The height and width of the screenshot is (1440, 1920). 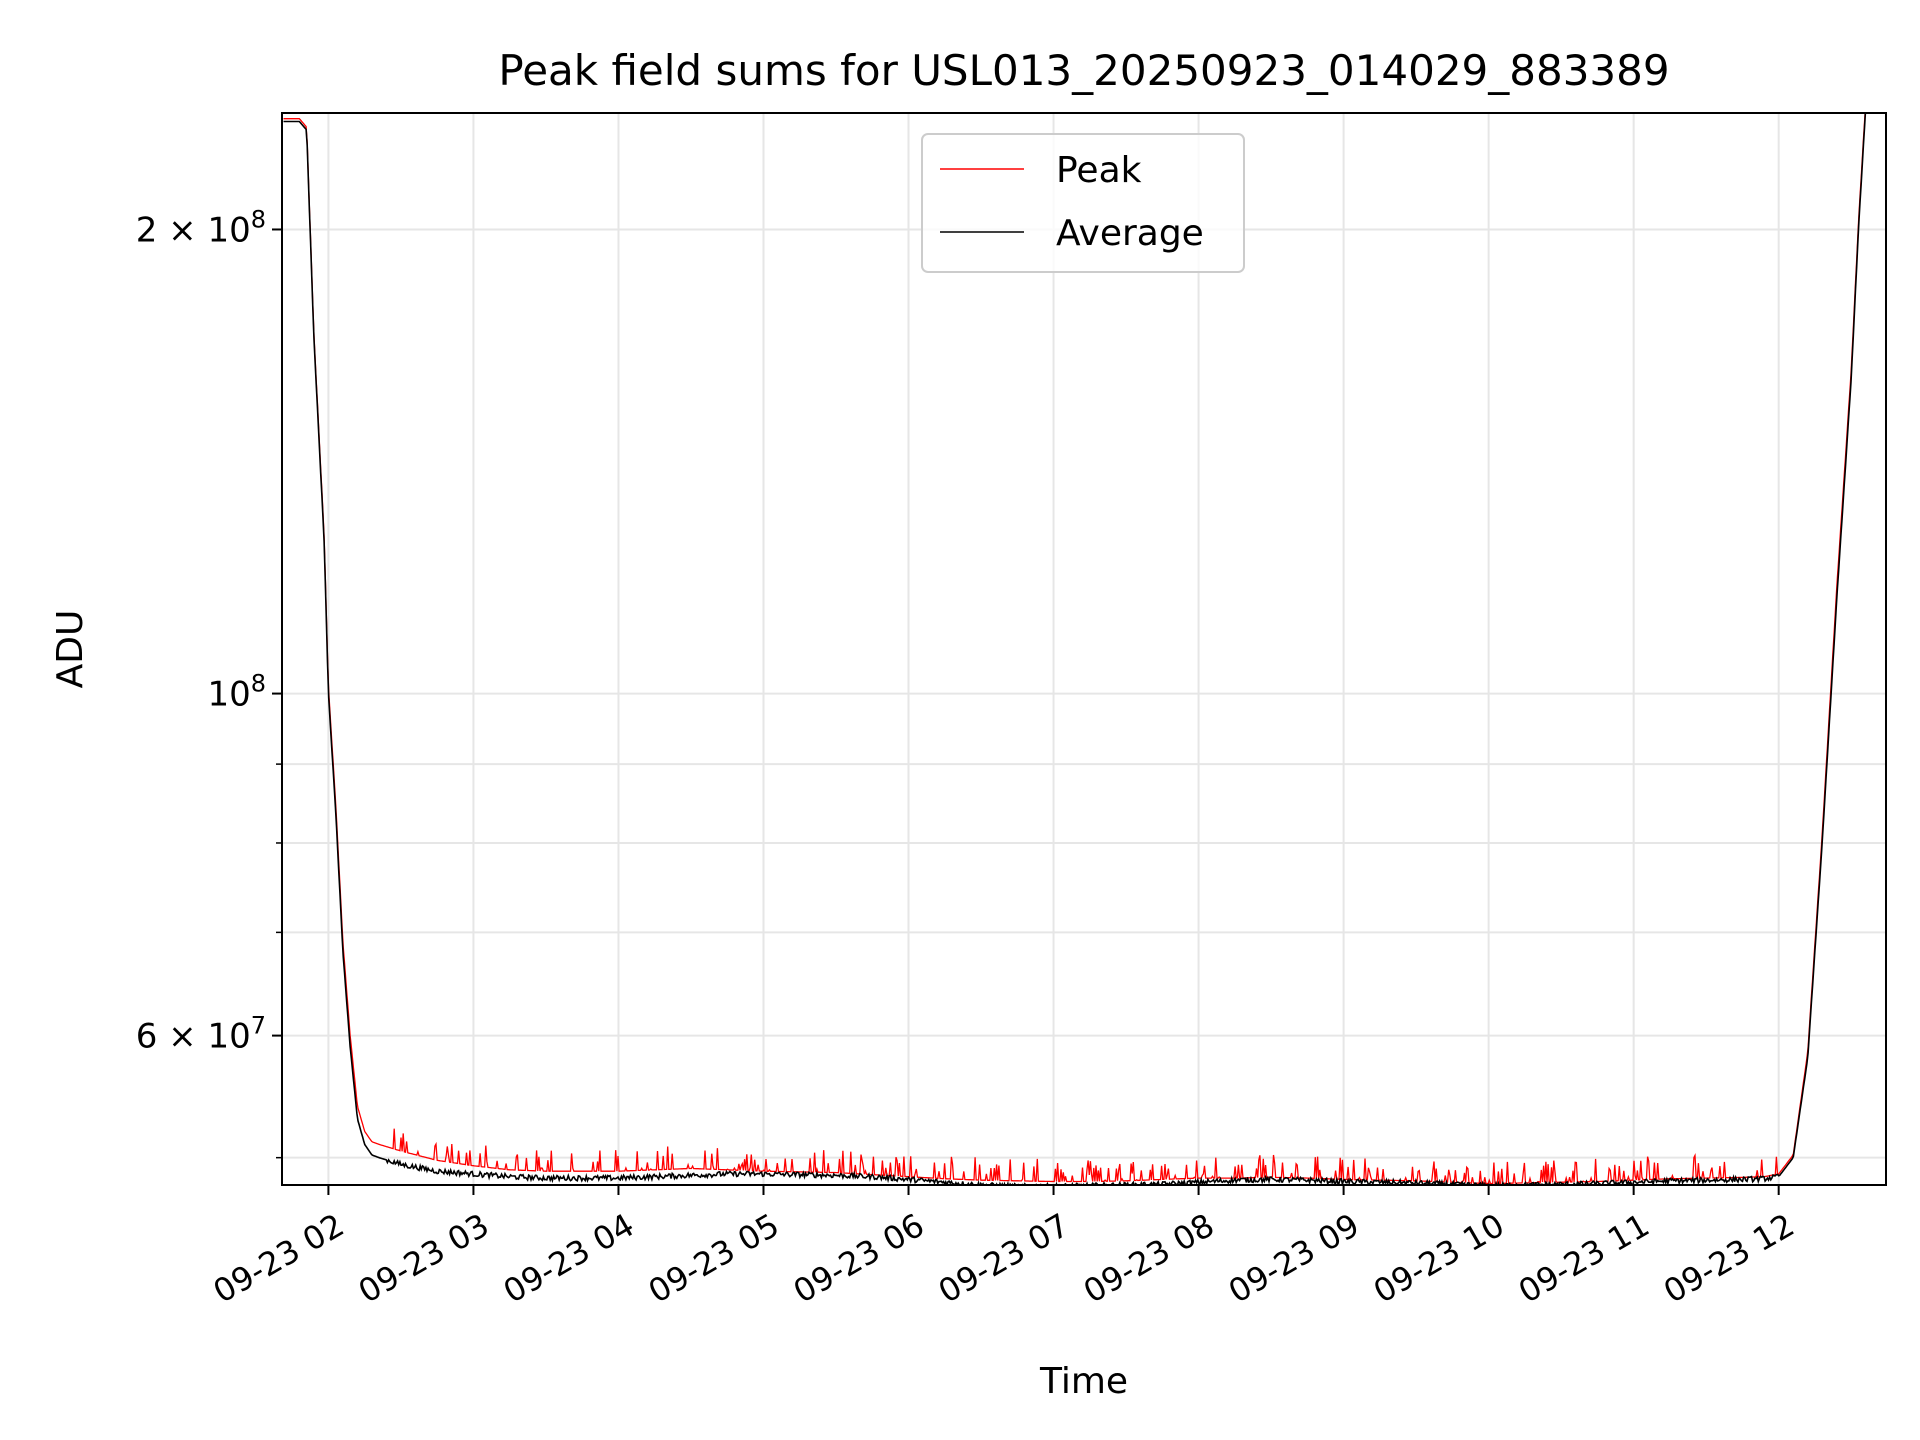 I want to click on y-tick-label: 108, so click(x=236, y=692).